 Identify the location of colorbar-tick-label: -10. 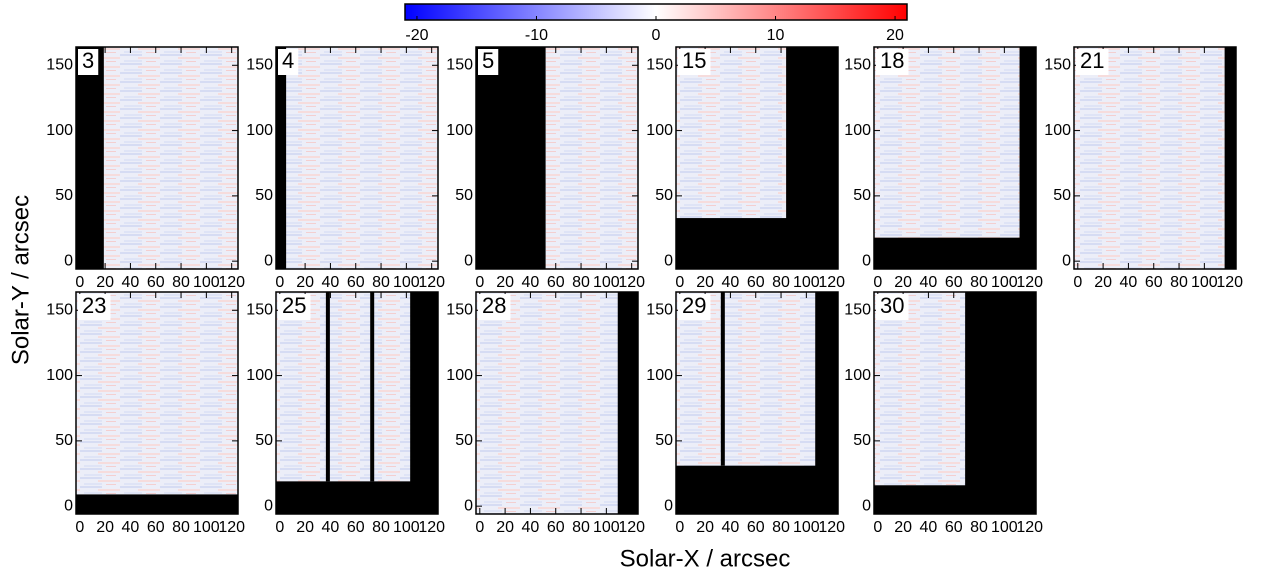
(536, 35).